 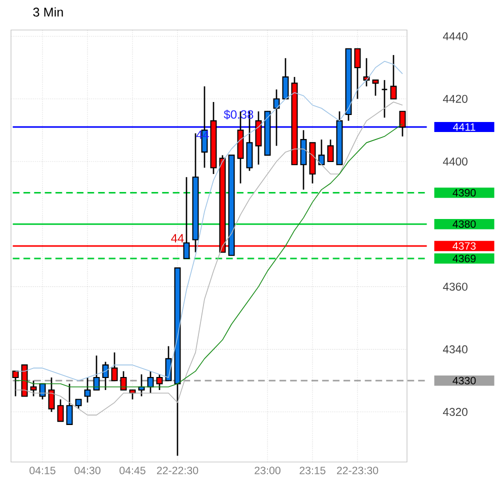 What do you see at coordinates (455, 349) in the screenshot?
I see `y-tick-label: 4340` at bounding box center [455, 349].